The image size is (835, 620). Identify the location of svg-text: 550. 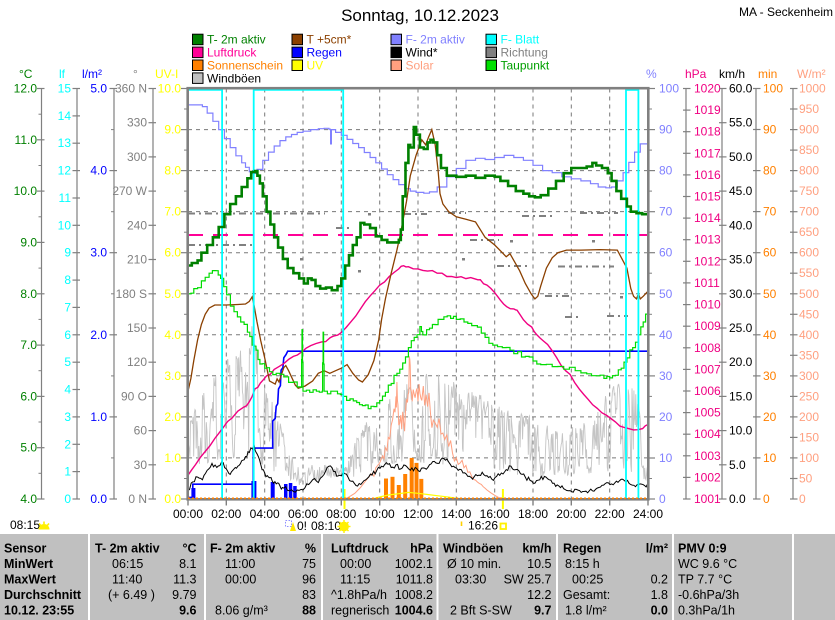
(809, 273).